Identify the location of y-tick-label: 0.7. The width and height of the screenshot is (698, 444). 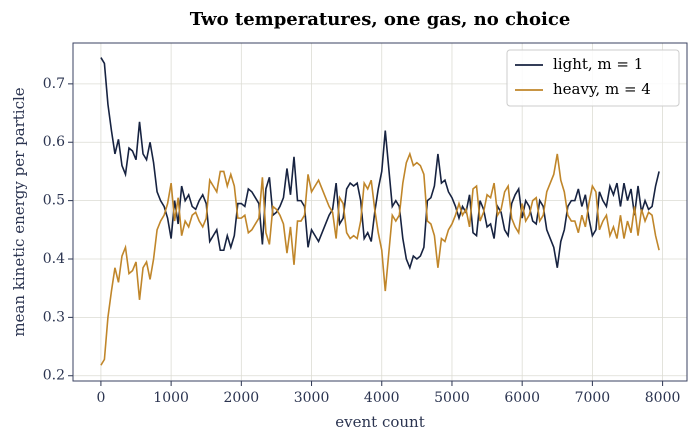
(54, 84).